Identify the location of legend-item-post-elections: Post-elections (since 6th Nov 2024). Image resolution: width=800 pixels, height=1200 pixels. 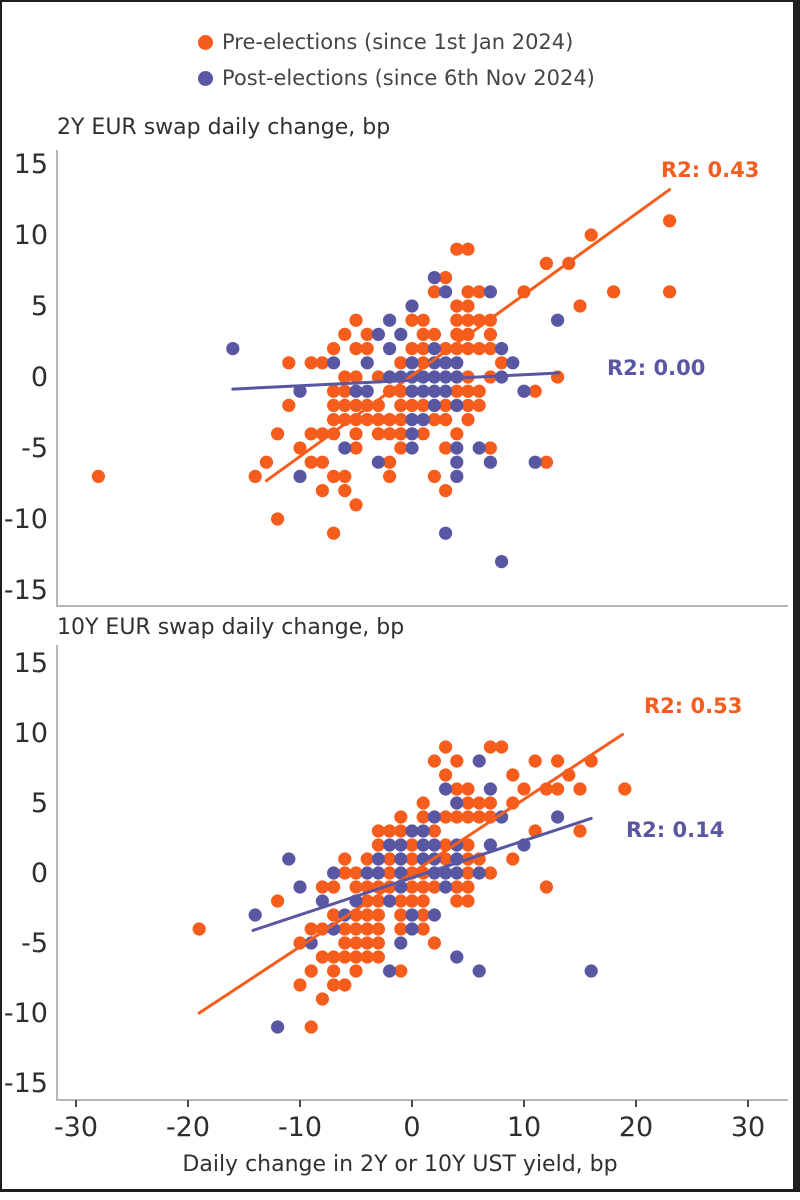
(396, 78).